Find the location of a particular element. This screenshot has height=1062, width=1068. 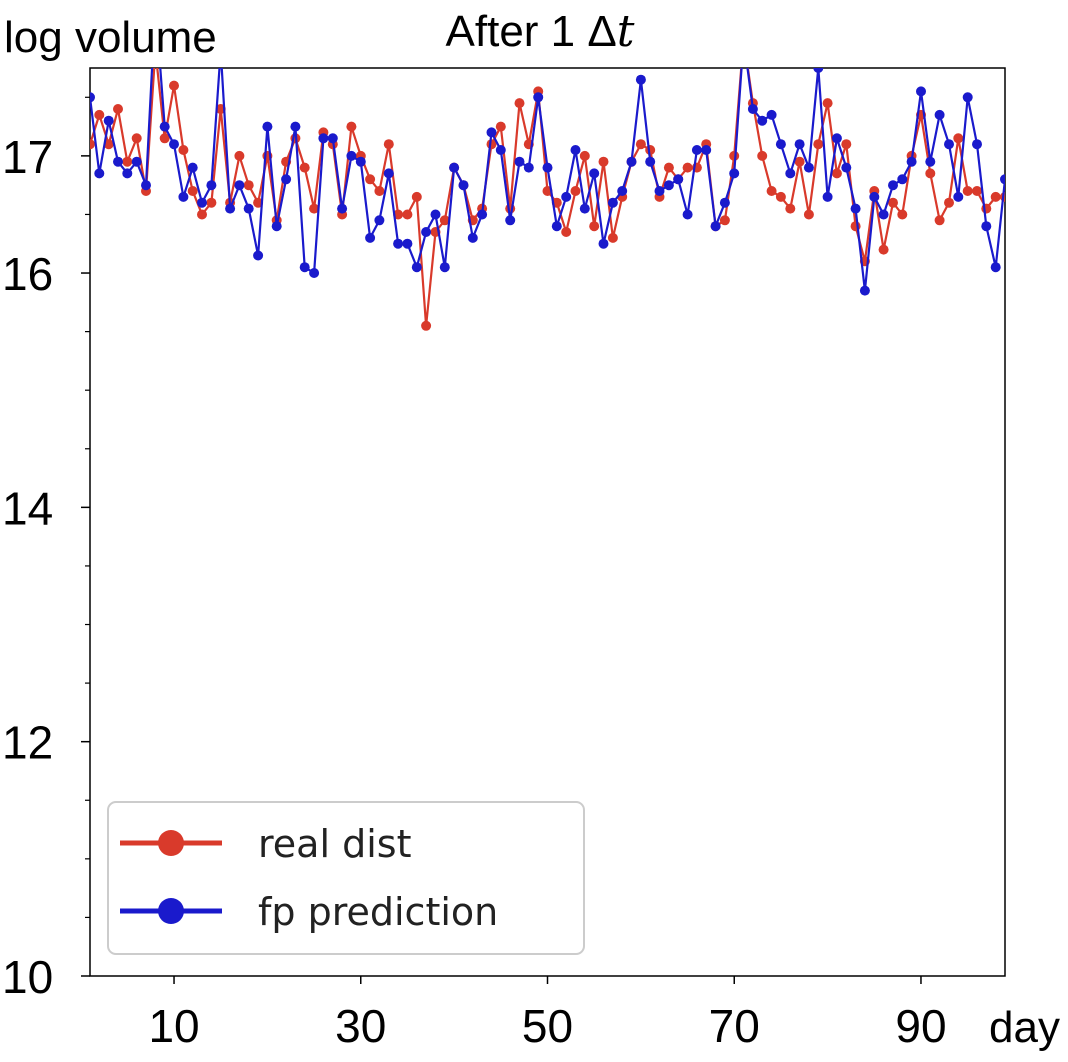

y-tick-label: 10 is located at coordinates (27, 977).